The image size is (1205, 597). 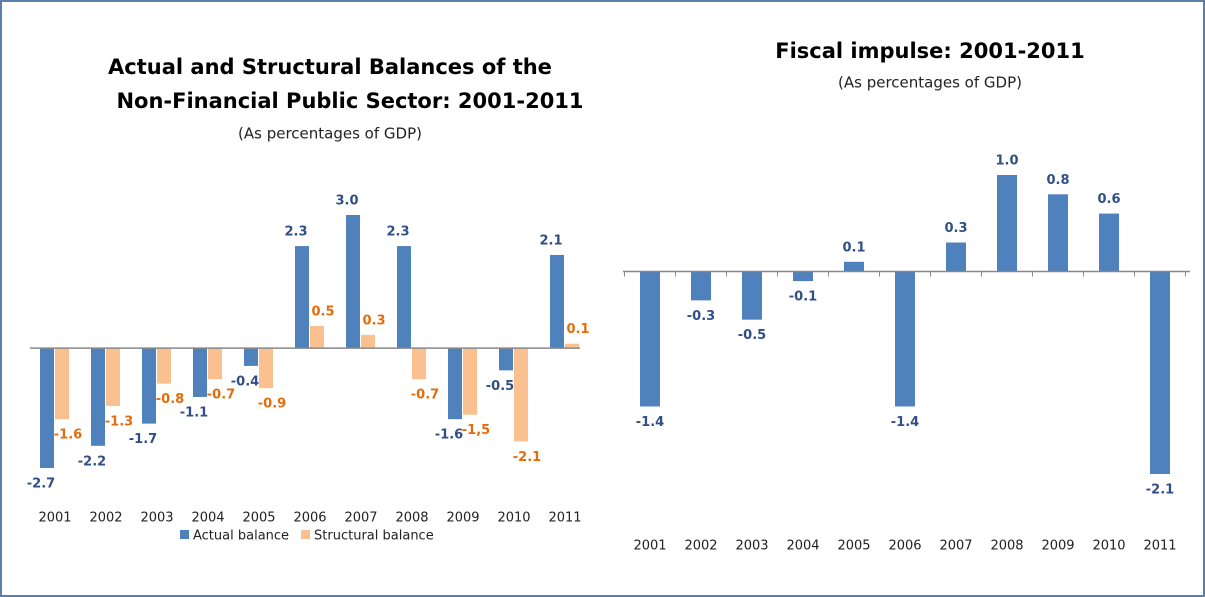 What do you see at coordinates (41, 484) in the screenshot?
I see `data-label: -2.7` at bounding box center [41, 484].